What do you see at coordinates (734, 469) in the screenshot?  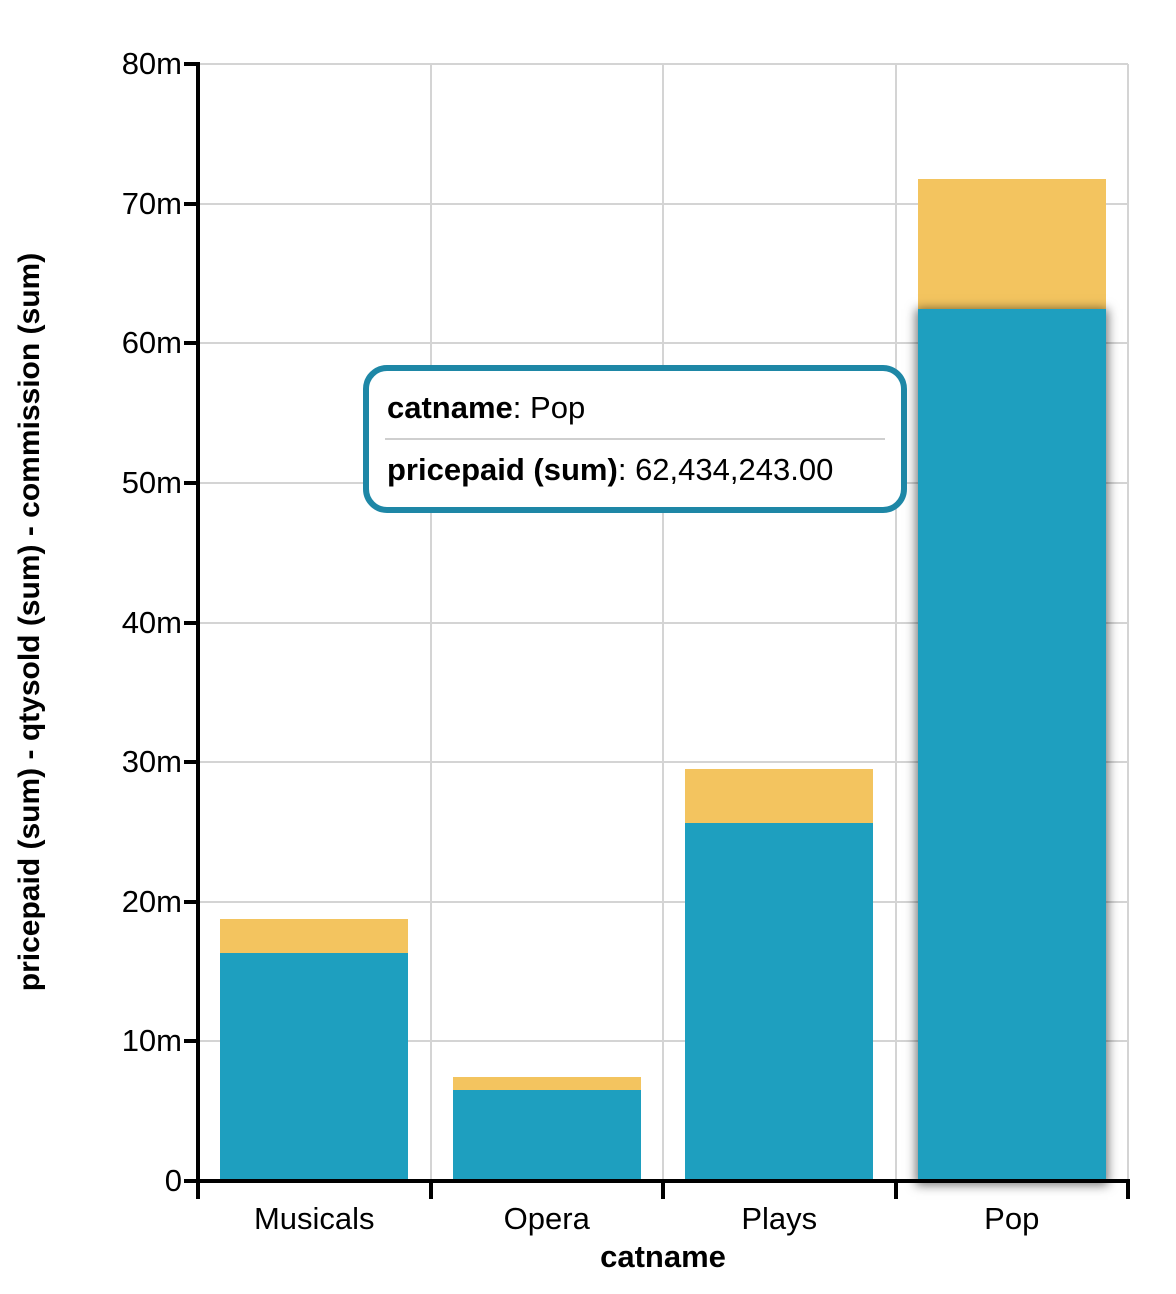 I see `tooltip-row-value: 62,434,243.00` at bounding box center [734, 469].